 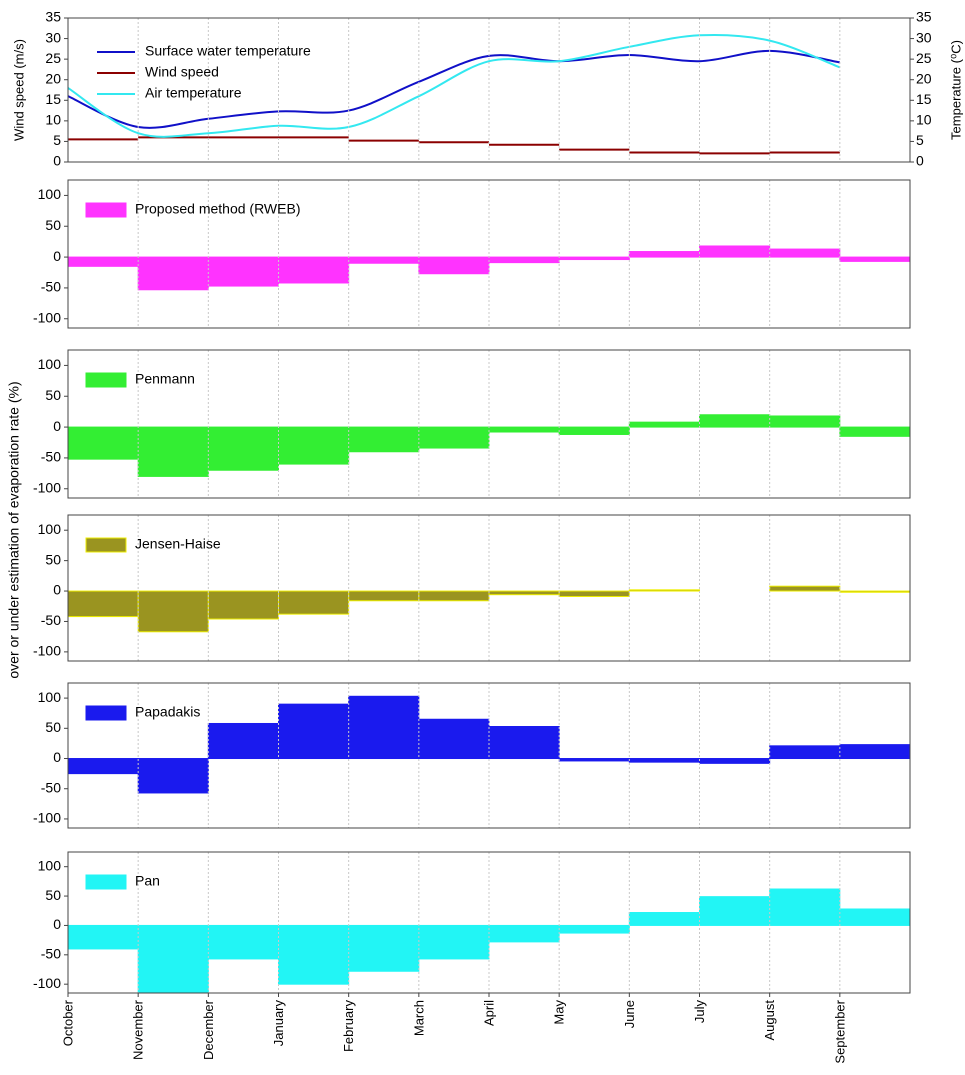 What do you see at coordinates (47, 487) in the screenshot?
I see `y-tick-label: -100` at bounding box center [47, 487].